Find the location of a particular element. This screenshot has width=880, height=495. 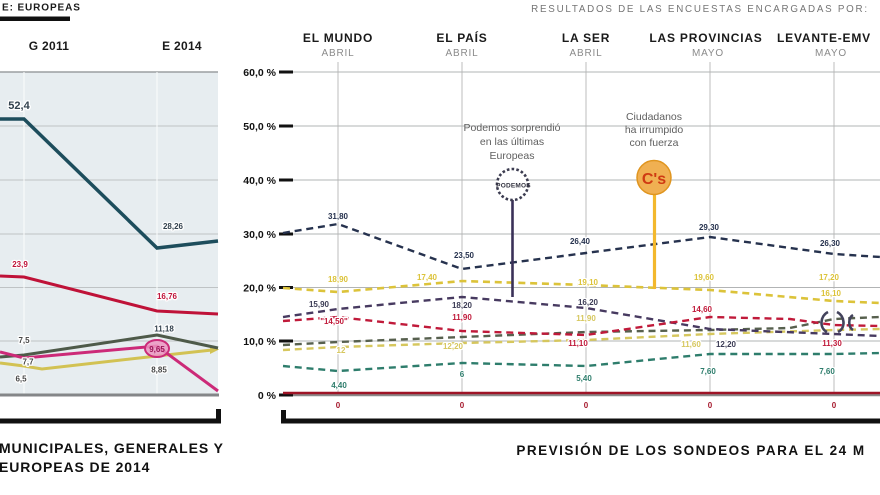

svg-text: 6 is located at coordinates (462, 374).